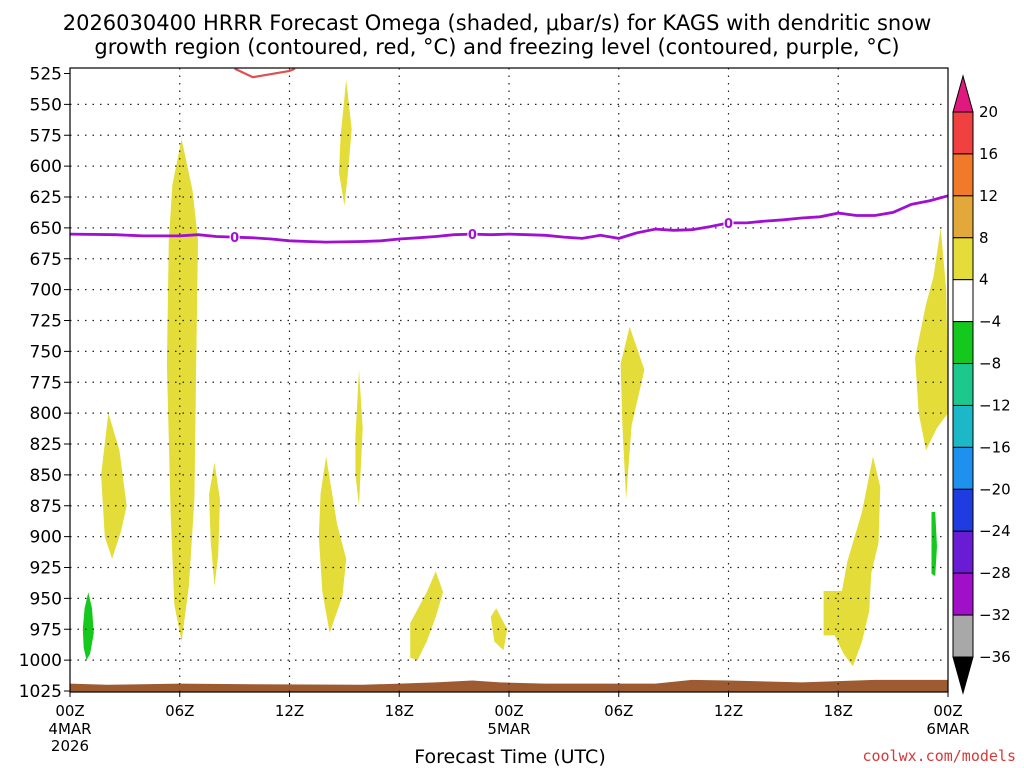  I want to click on dgz-contour-line, so click(265, 73).